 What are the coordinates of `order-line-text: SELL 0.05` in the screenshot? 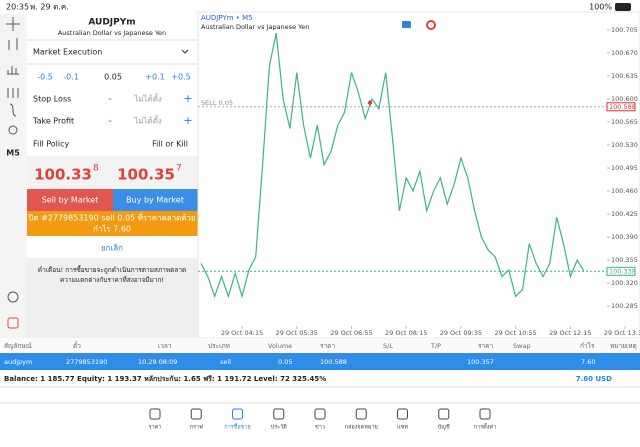 It's located at (217, 103).